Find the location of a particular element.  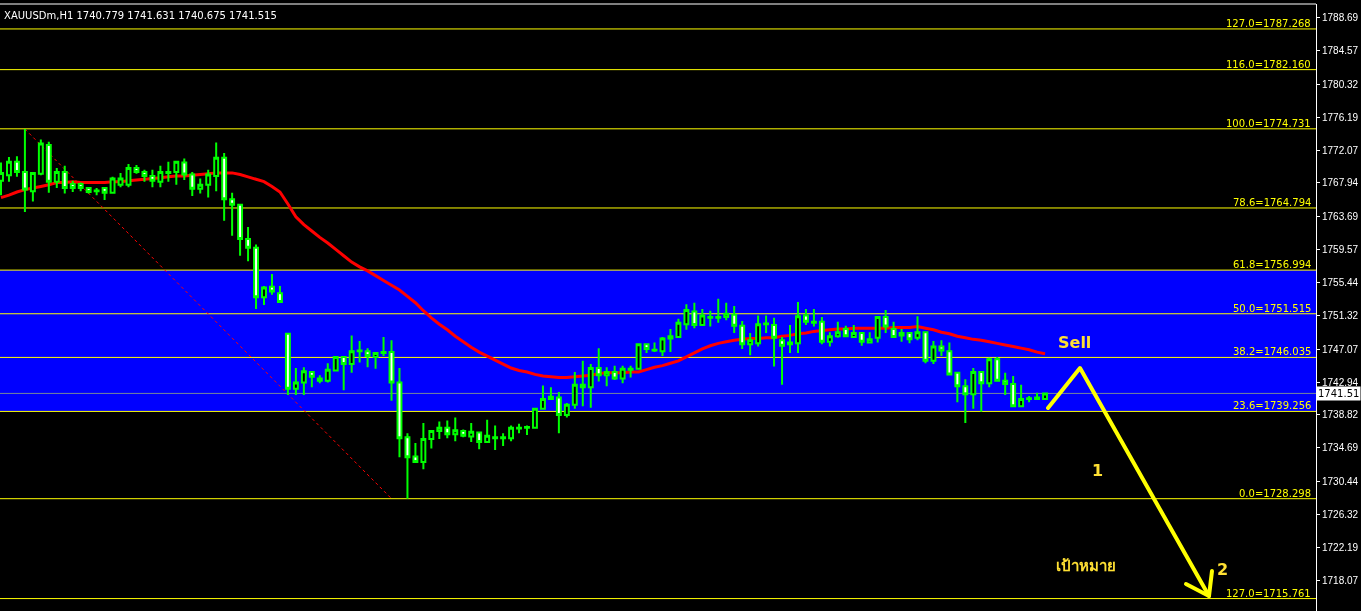

y-tick-label: 1767.94 is located at coordinates (1340, 183).